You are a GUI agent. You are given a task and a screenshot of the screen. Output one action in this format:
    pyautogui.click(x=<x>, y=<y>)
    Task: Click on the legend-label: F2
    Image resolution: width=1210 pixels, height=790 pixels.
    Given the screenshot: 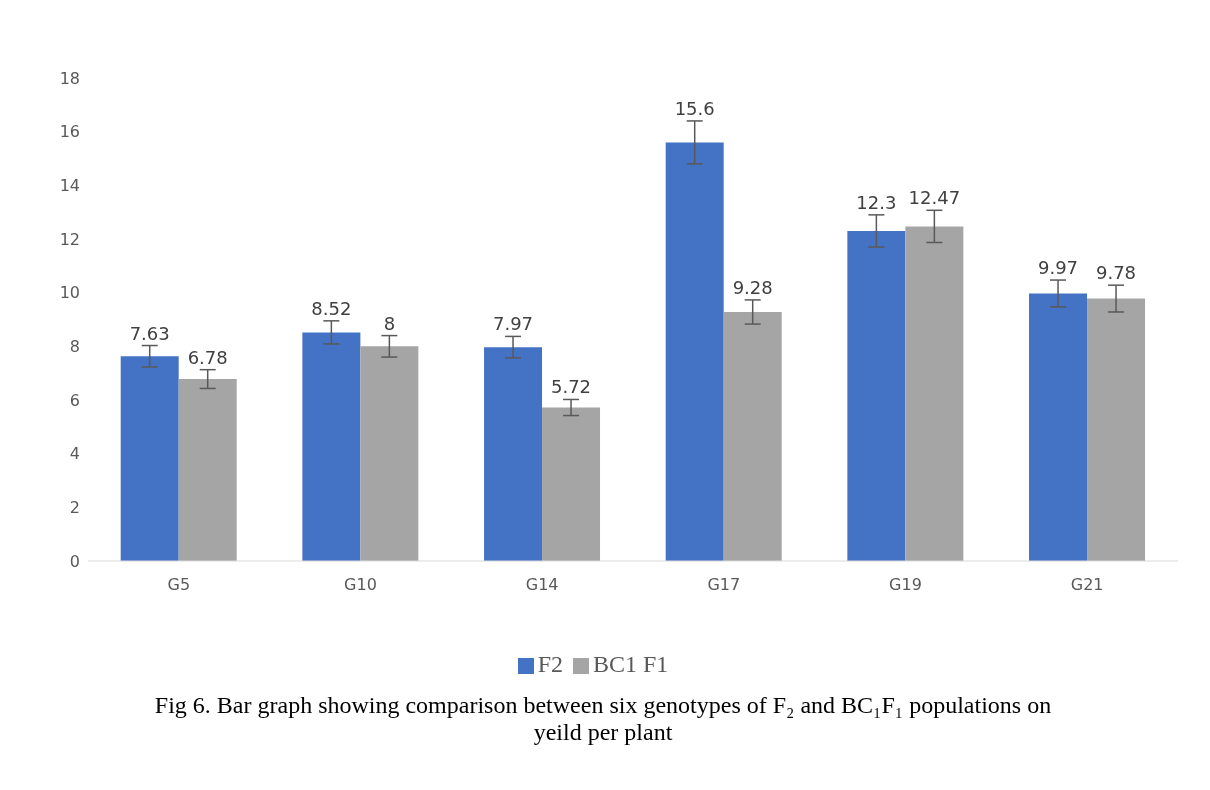 What is the action you would take?
    pyautogui.click(x=550, y=664)
    